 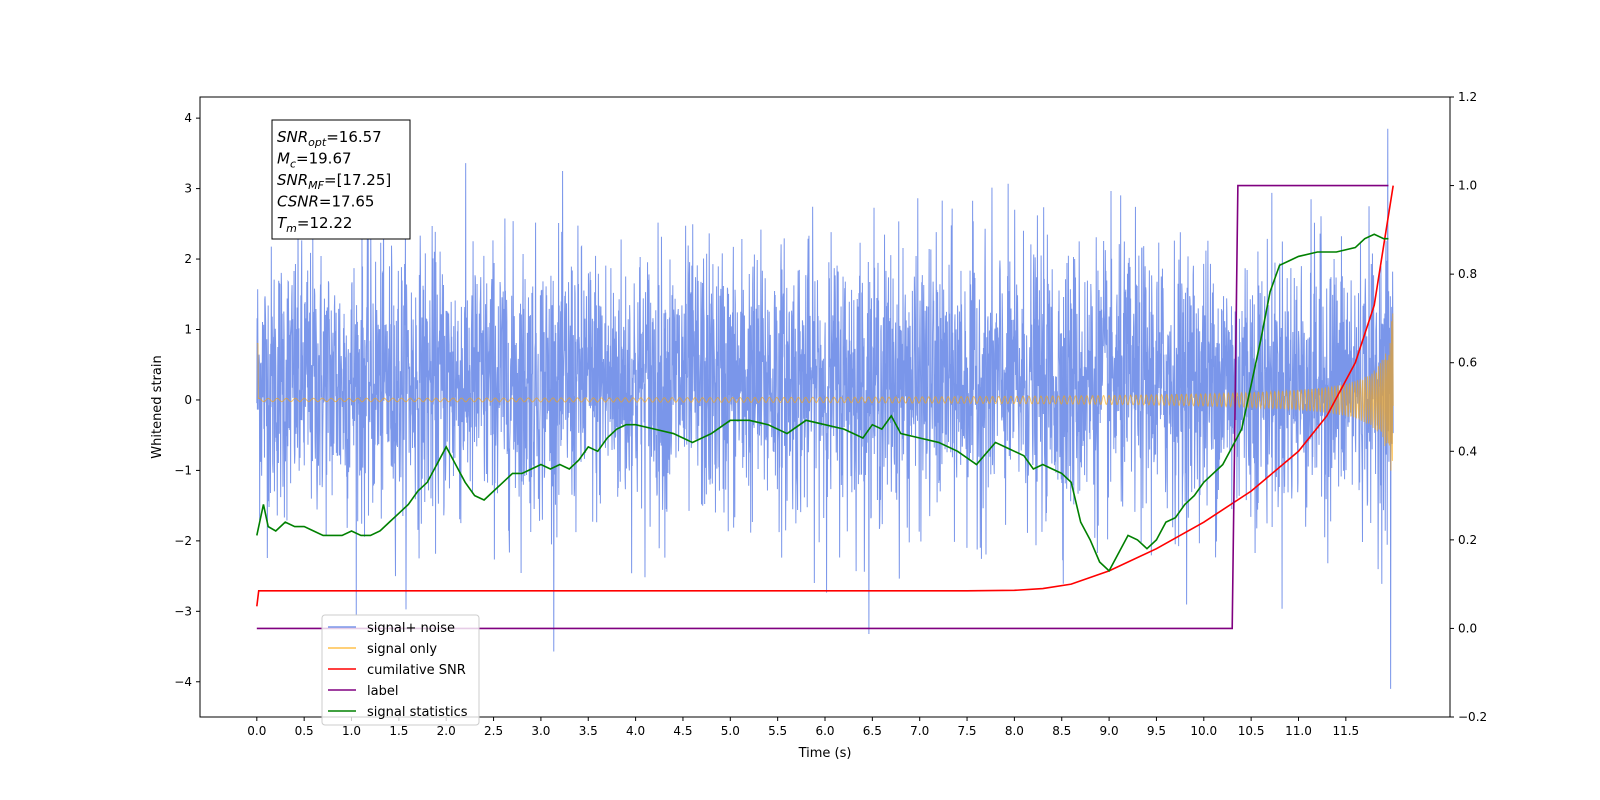 I want to click on annotation-line: Tm=12.22, so click(x=314, y=224).